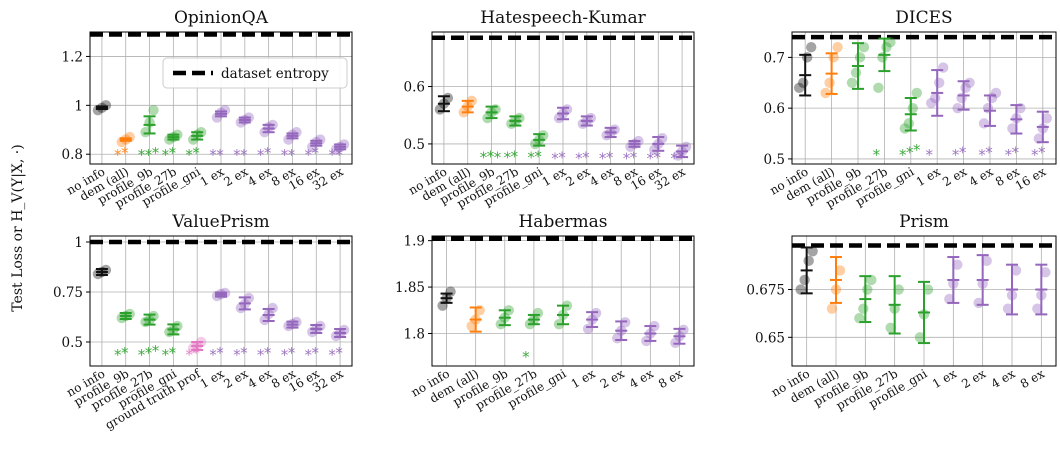  I want to click on panel-title: Hatespeech-Kumar, so click(563, 18).